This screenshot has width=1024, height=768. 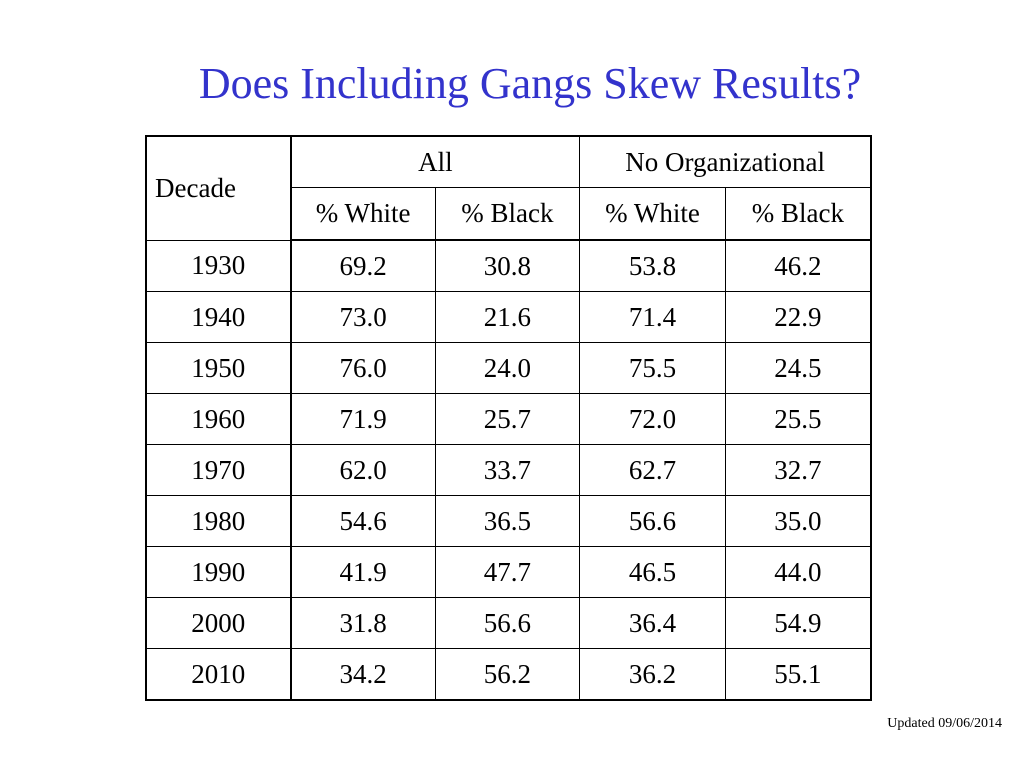 What do you see at coordinates (218, 674) in the screenshot?
I see `decade-cell: 2010` at bounding box center [218, 674].